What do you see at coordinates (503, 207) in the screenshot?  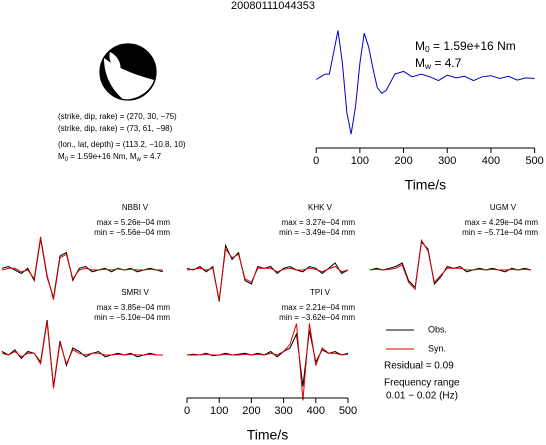 I see `station-label: UGM V` at bounding box center [503, 207].